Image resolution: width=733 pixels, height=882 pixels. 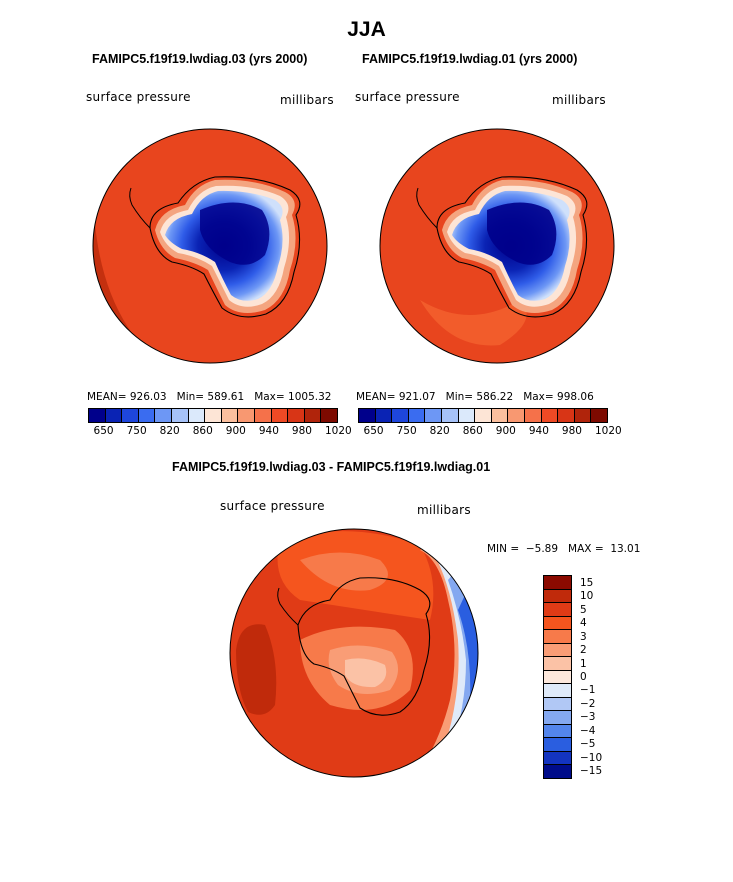 What do you see at coordinates (272, 506) in the screenshot?
I see `diff-variable-label: surface pressure` at bounding box center [272, 506].